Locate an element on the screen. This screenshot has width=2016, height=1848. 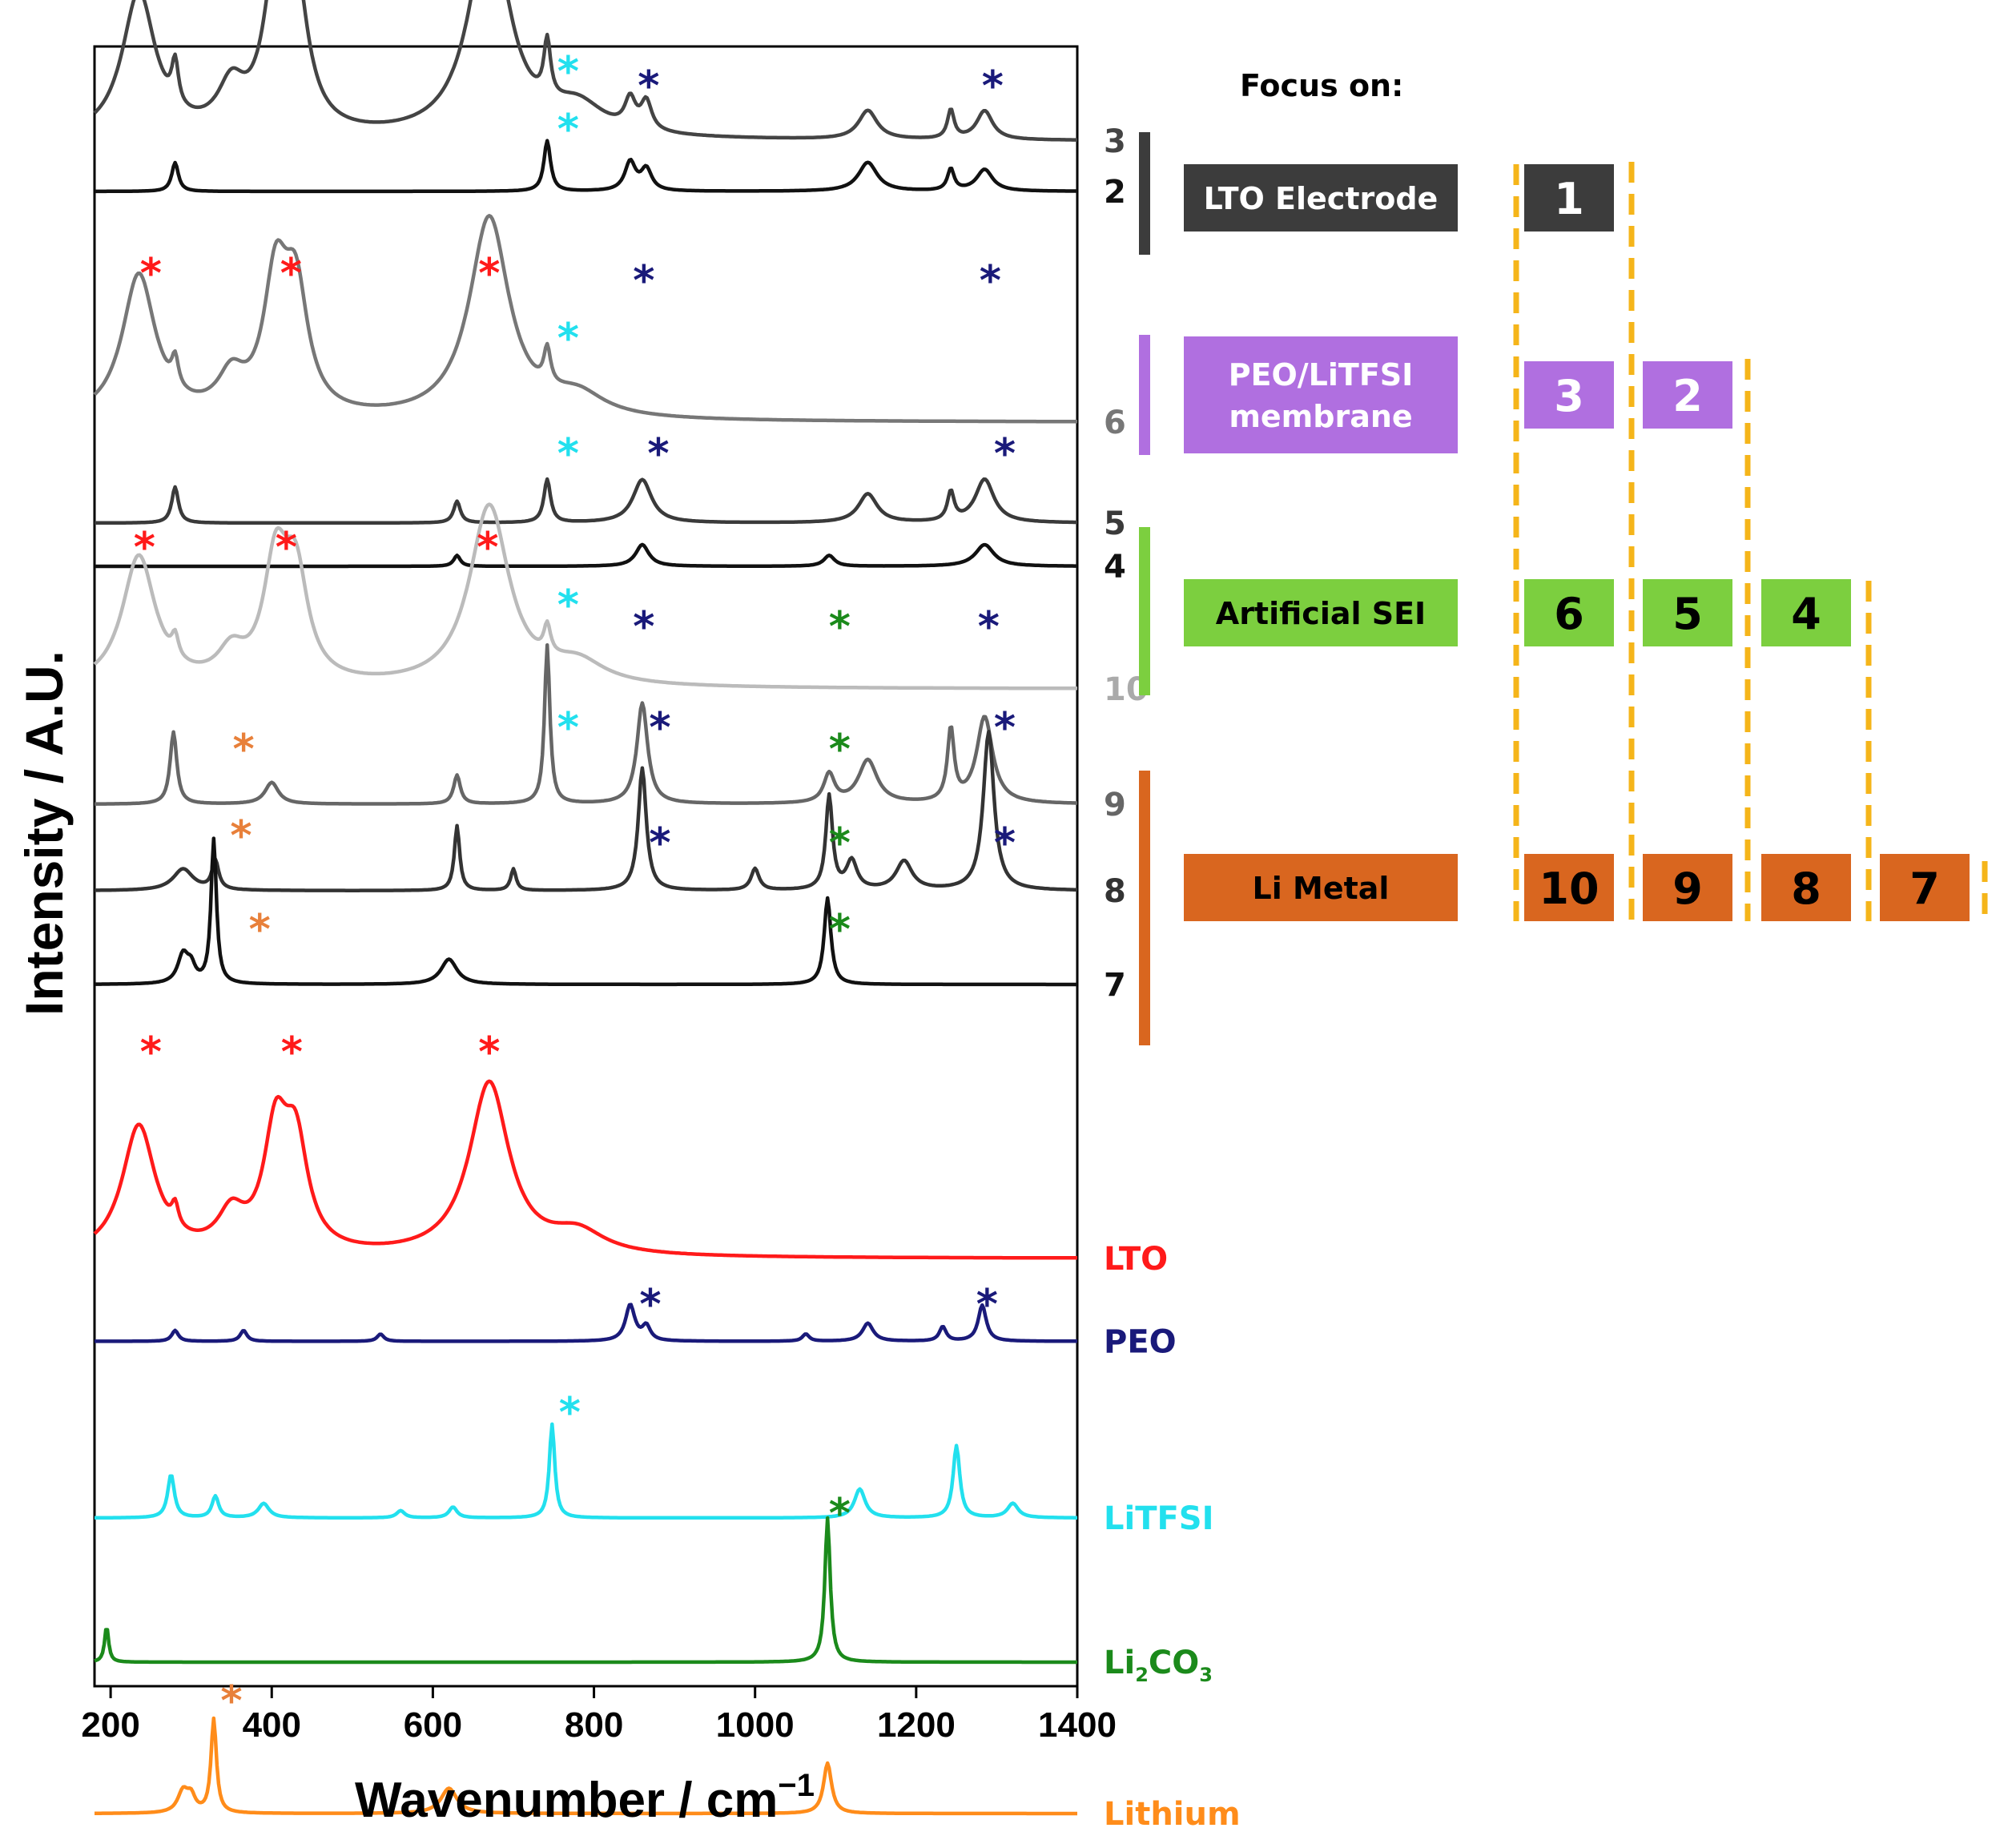
sample-box-number: 4 is located at coordinates (1806, 614).